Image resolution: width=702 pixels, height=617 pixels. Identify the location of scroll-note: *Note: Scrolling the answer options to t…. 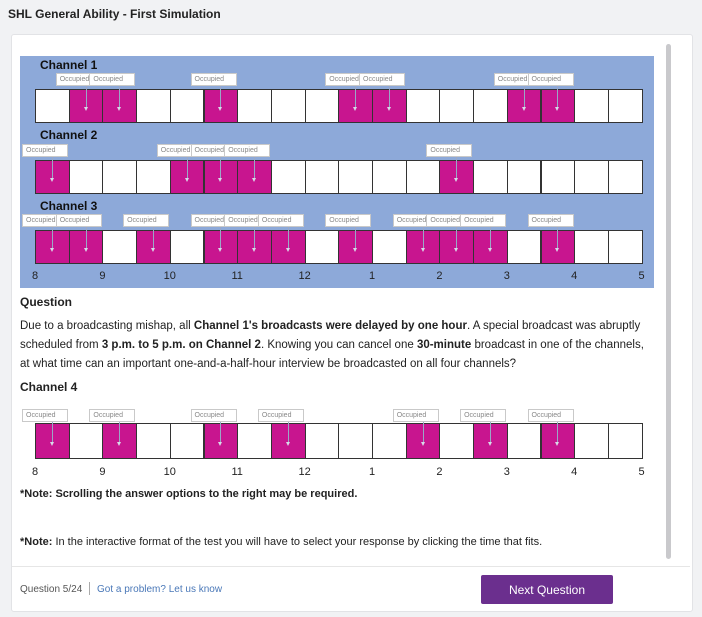
(189, 494).